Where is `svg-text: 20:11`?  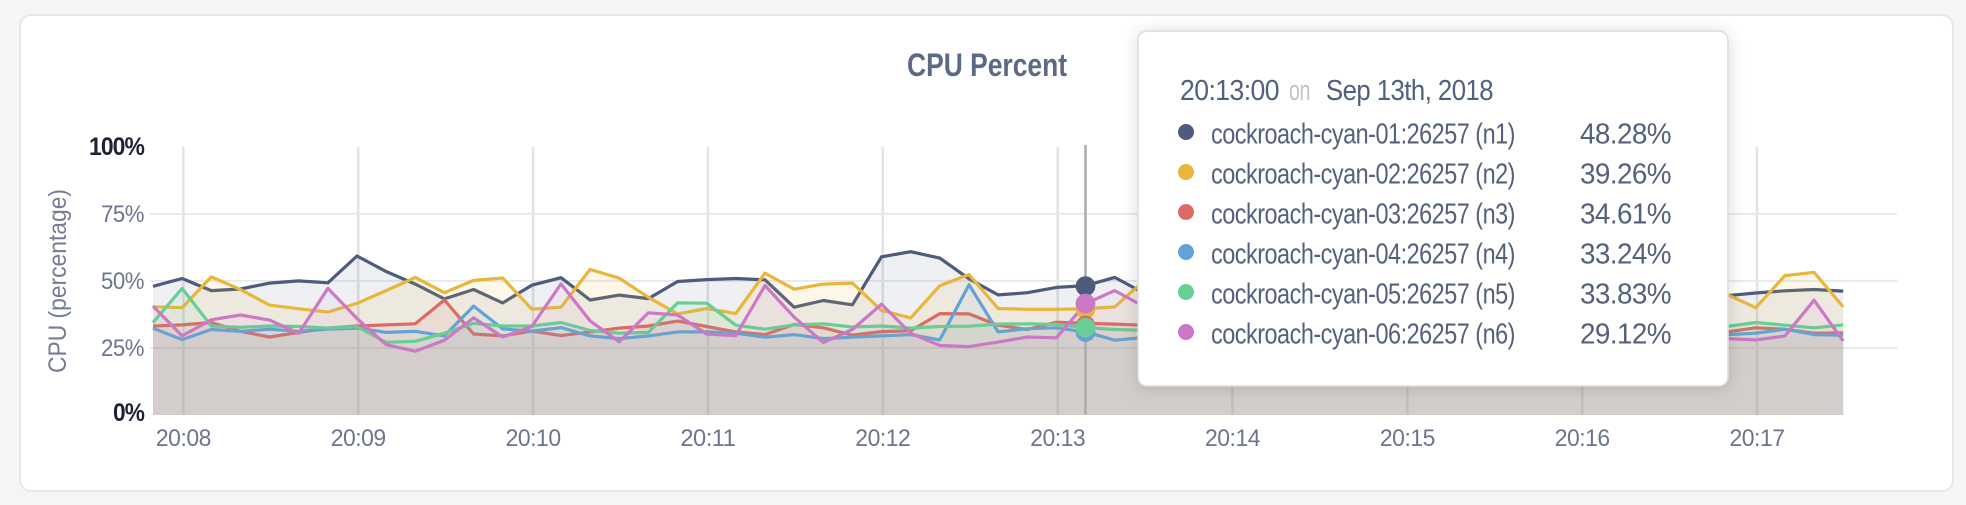
svg-text: 20:11 is located at coordinates (707, 438).